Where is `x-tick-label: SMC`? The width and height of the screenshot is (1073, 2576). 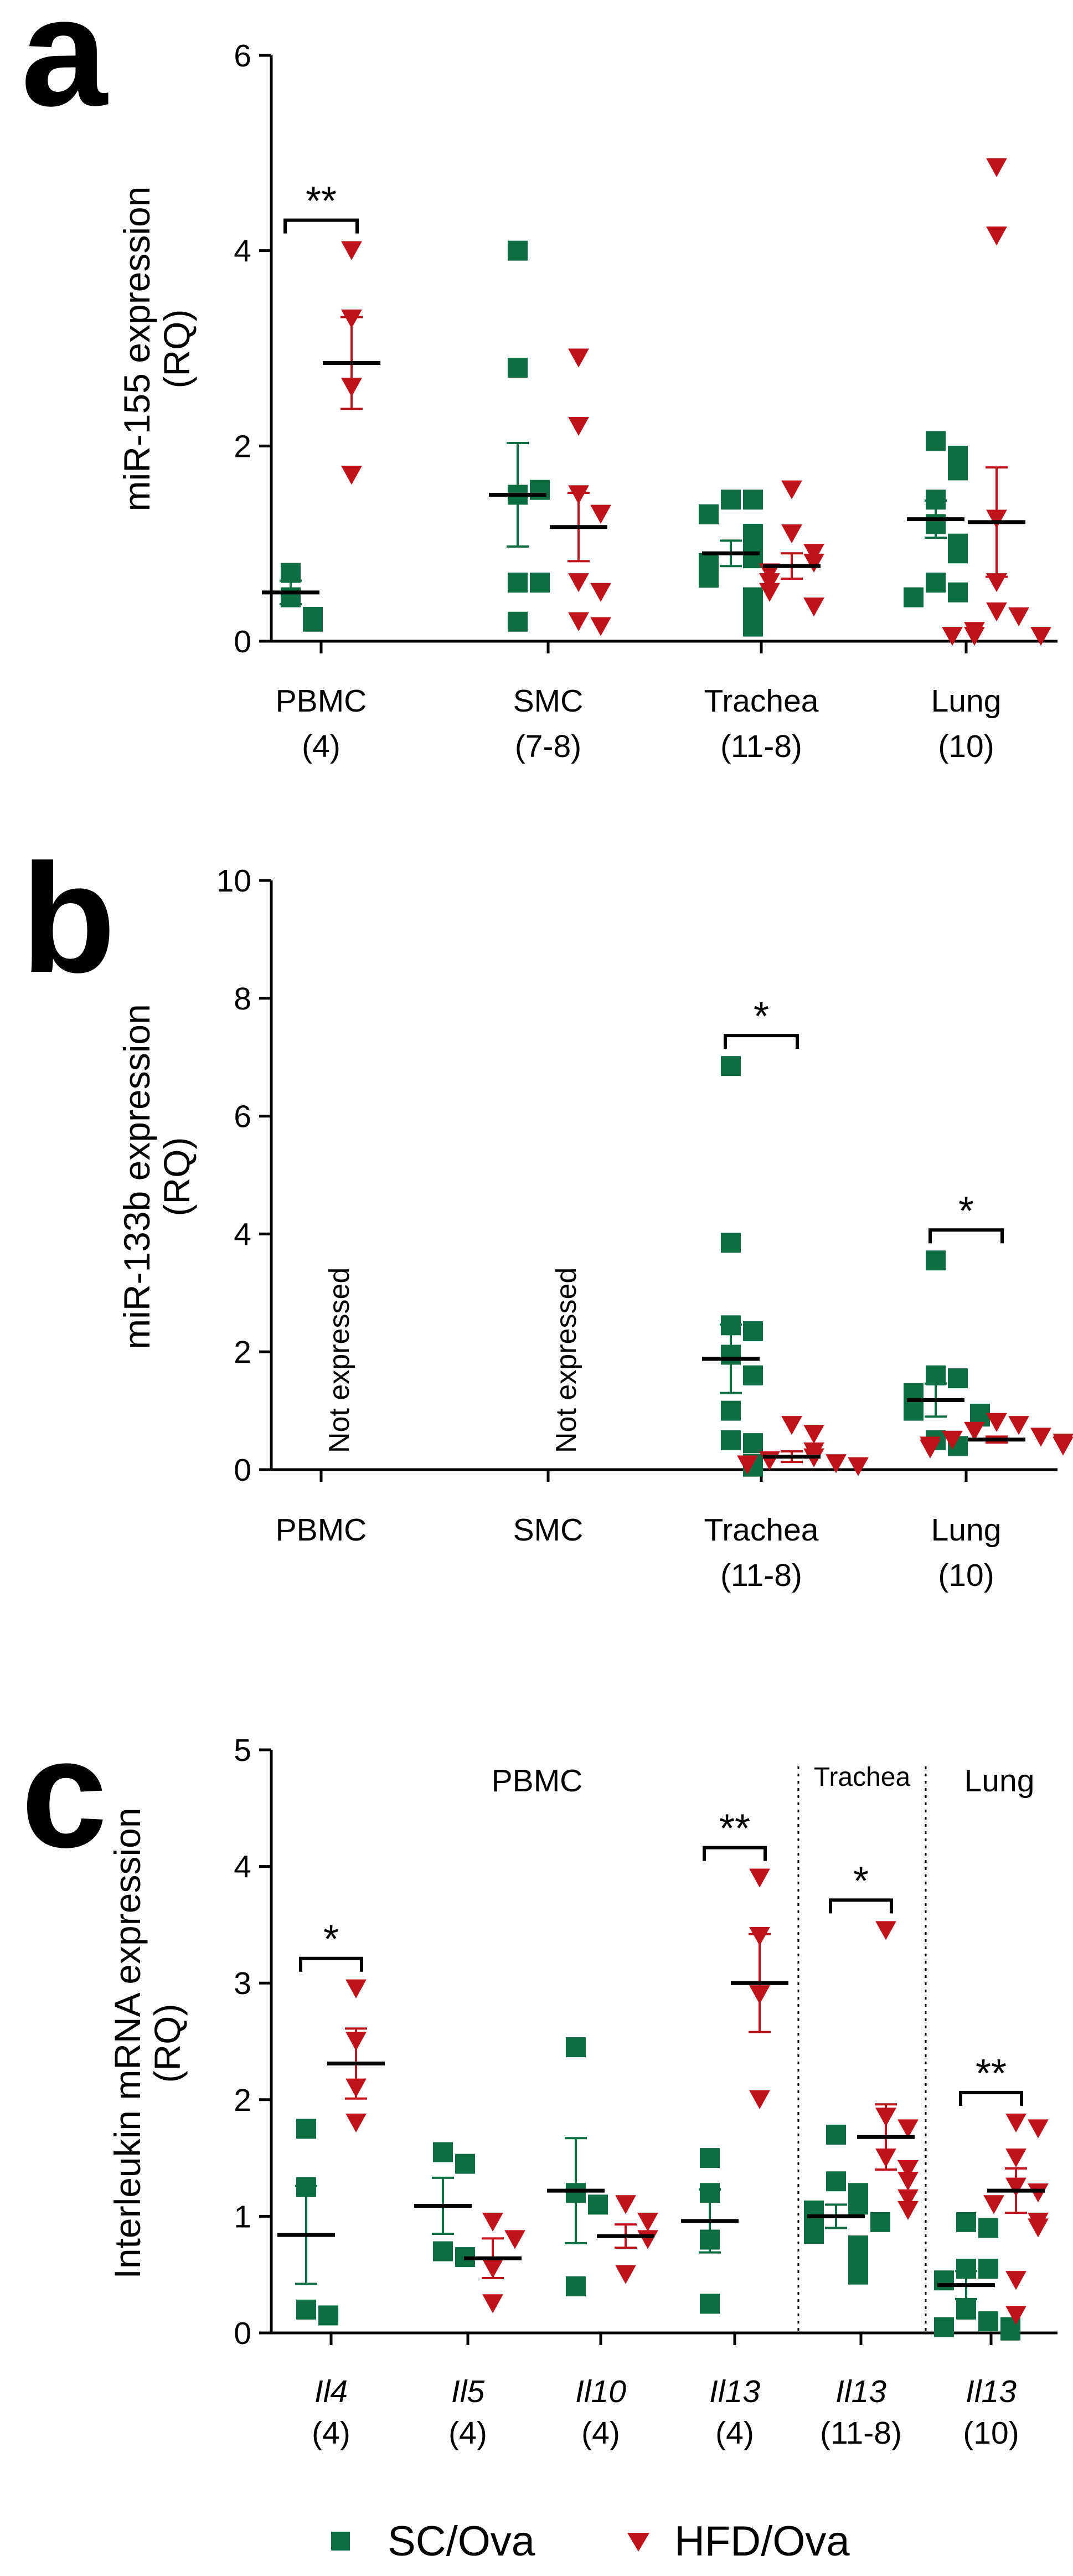
x-tick-label: SMC is located at coordinates (548, 701).